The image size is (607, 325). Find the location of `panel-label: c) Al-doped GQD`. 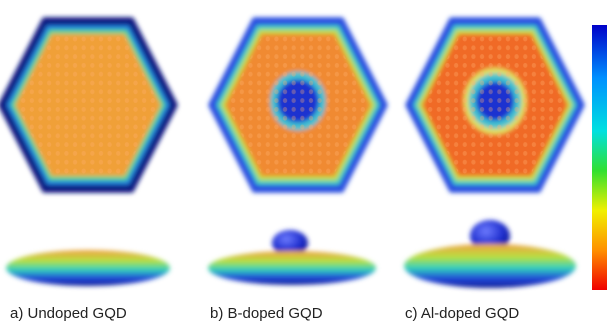

panel-label: c) Al-doped GQD is located at coordinates (462, 313).